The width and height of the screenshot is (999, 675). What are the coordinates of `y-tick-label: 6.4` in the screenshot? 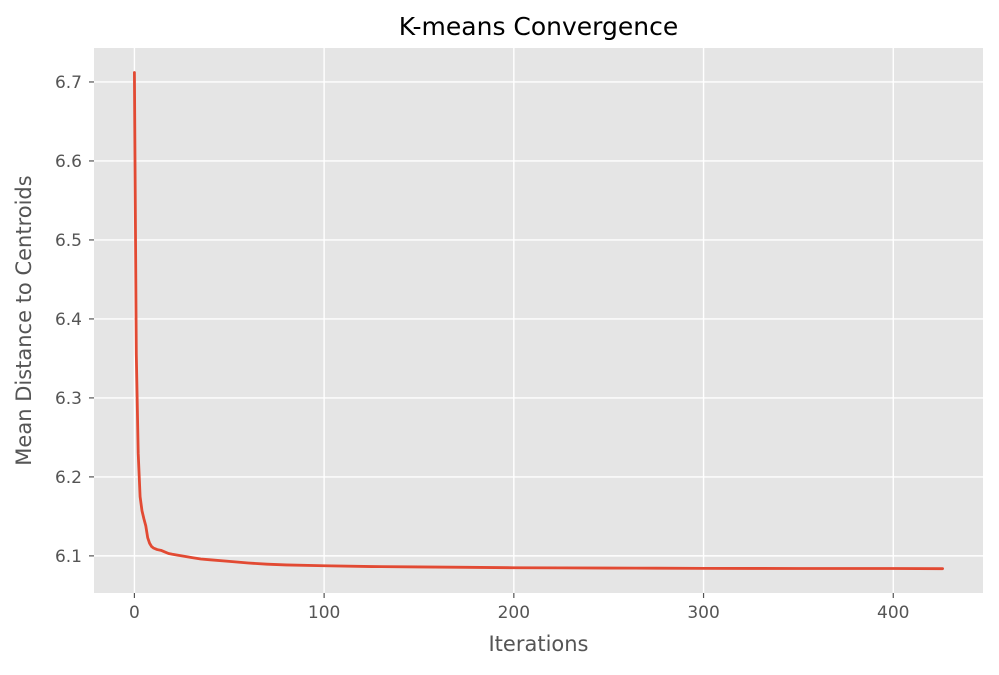 It's located at (68, 320).